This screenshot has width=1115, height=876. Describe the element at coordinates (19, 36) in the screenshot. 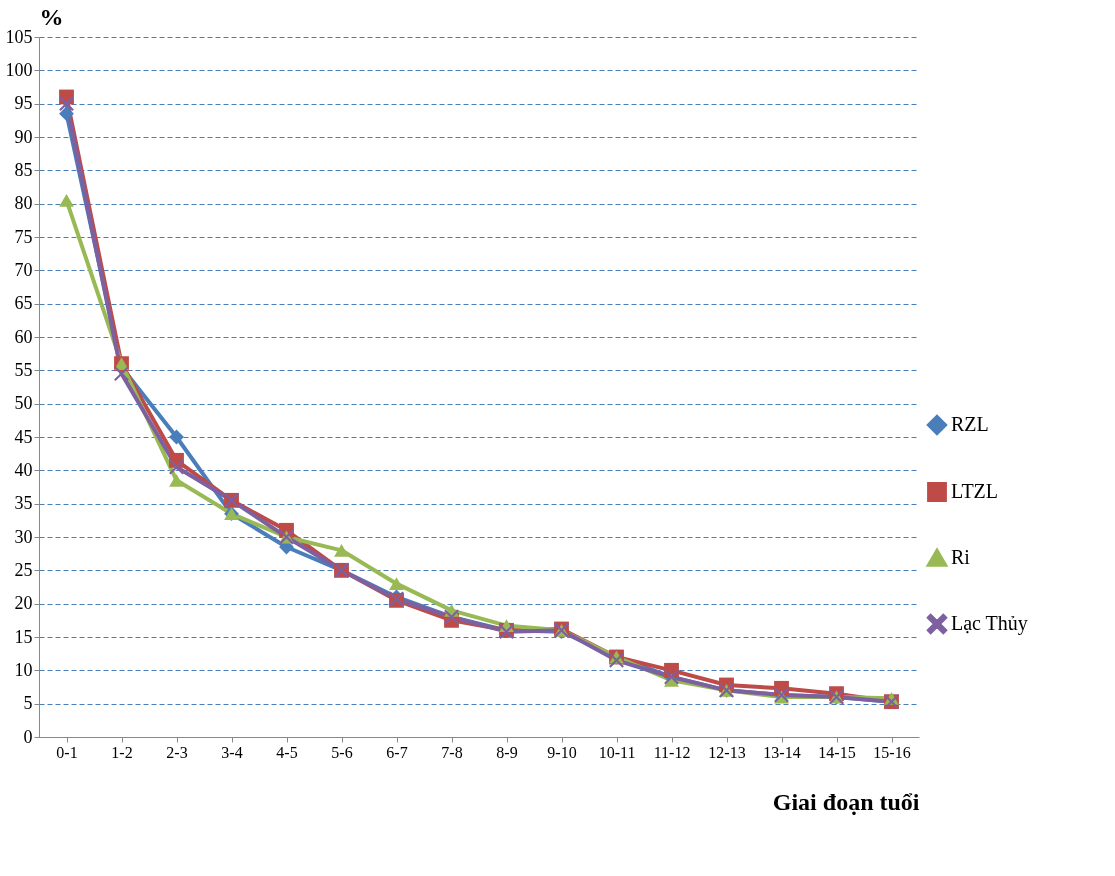

I see `y-tick-label: 105` at that location.